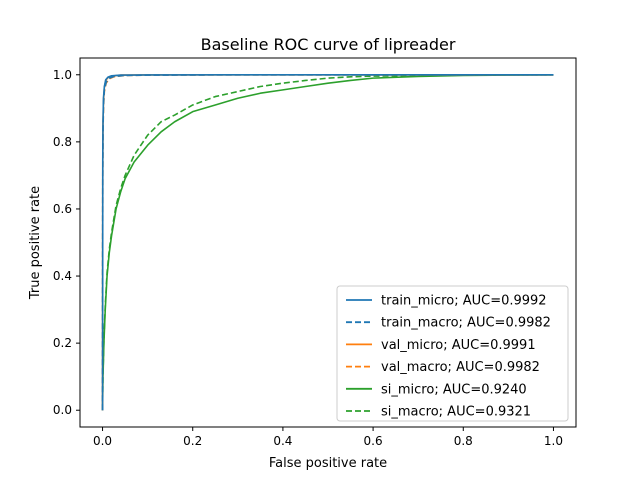 The height and width of the screenshot is (480, 640). Describe the element at coordinates (460, 367) in the screenshot. I see `legend-label: val_macro; AUC=0.9982` at that location.